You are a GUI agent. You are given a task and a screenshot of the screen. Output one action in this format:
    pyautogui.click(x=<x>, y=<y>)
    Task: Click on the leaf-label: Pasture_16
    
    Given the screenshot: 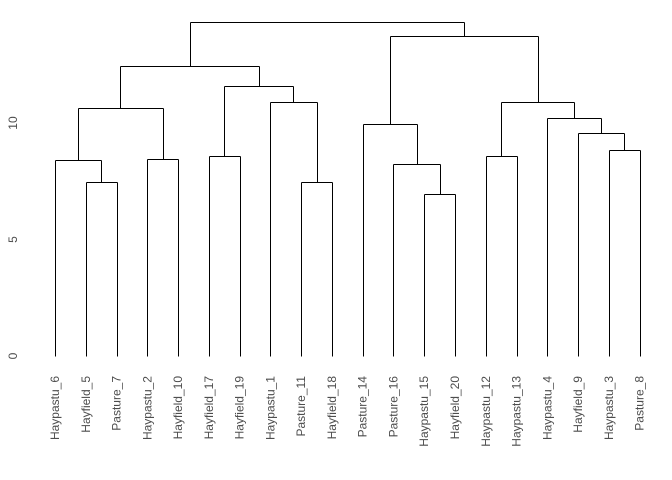 What is the action you would take?
    pyautogui.click(x=393, y=407)
    